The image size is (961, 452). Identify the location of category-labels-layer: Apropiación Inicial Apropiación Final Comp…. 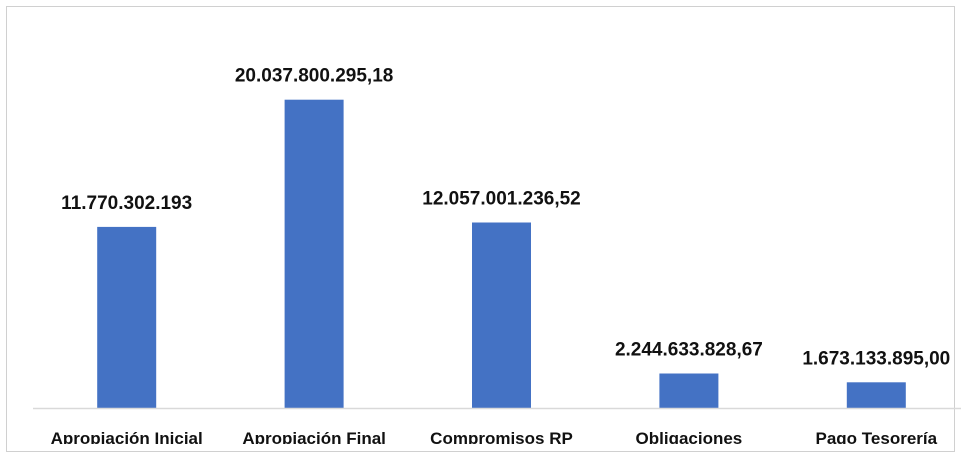
(494, 436).